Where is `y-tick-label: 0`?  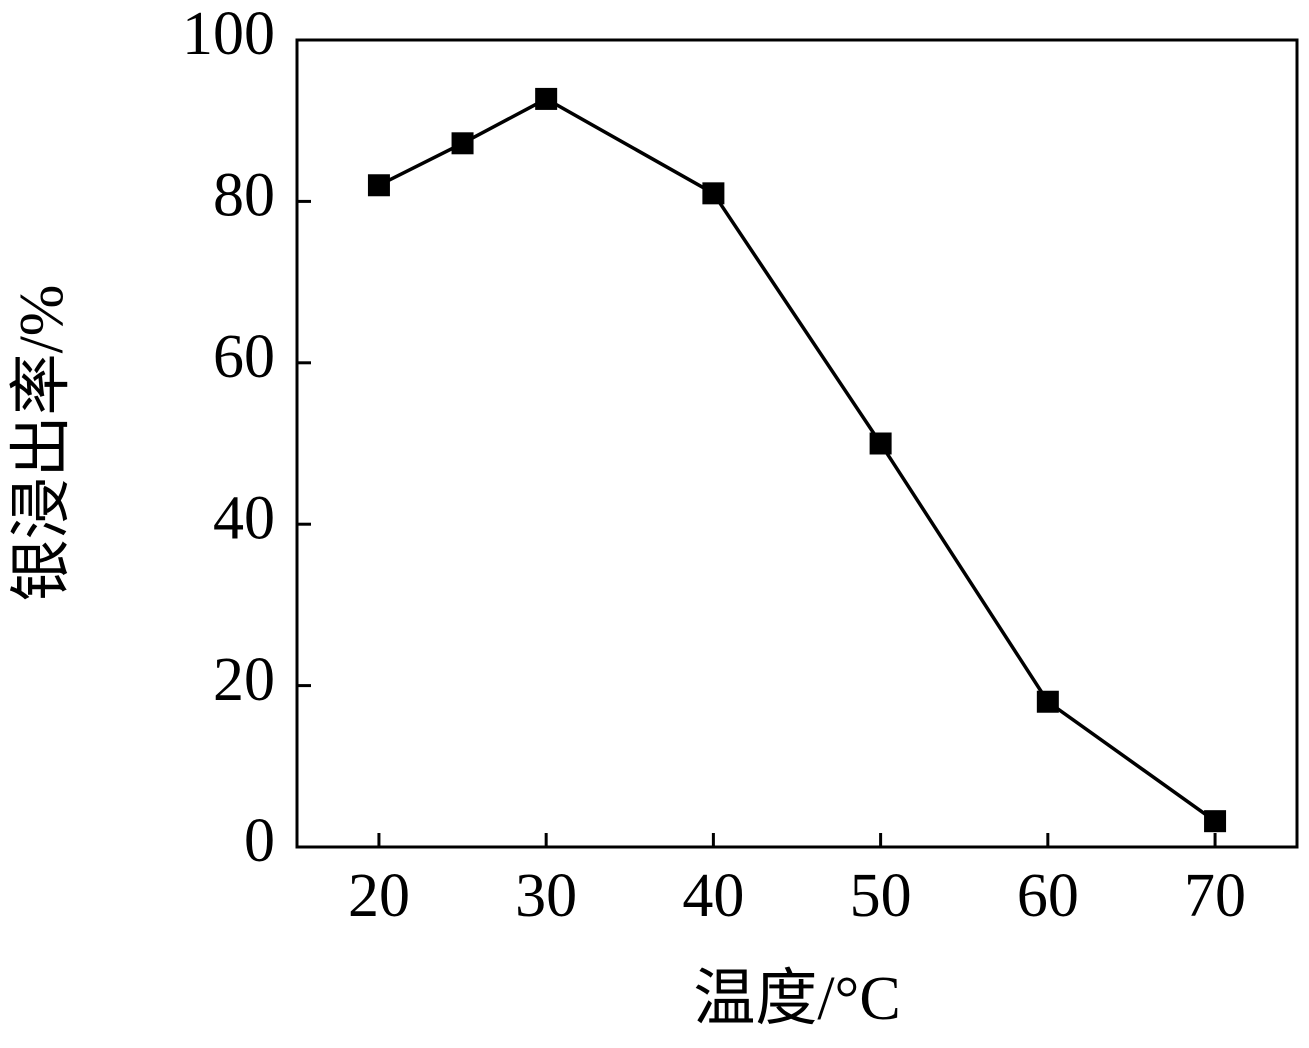
y-tick-label: 0 is located at coordinates (259, 841).